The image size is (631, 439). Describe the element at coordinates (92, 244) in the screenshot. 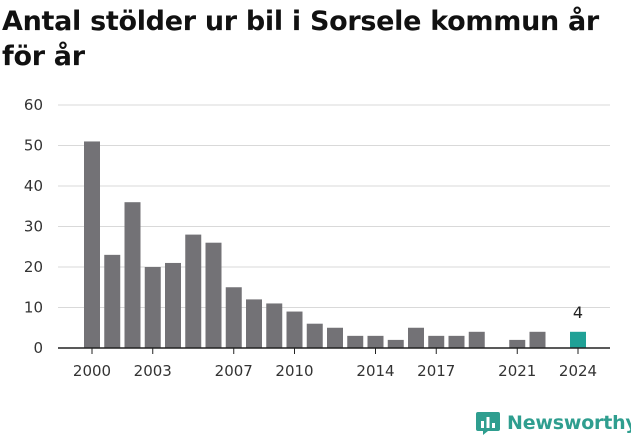

I see `bar-2000` at that location.